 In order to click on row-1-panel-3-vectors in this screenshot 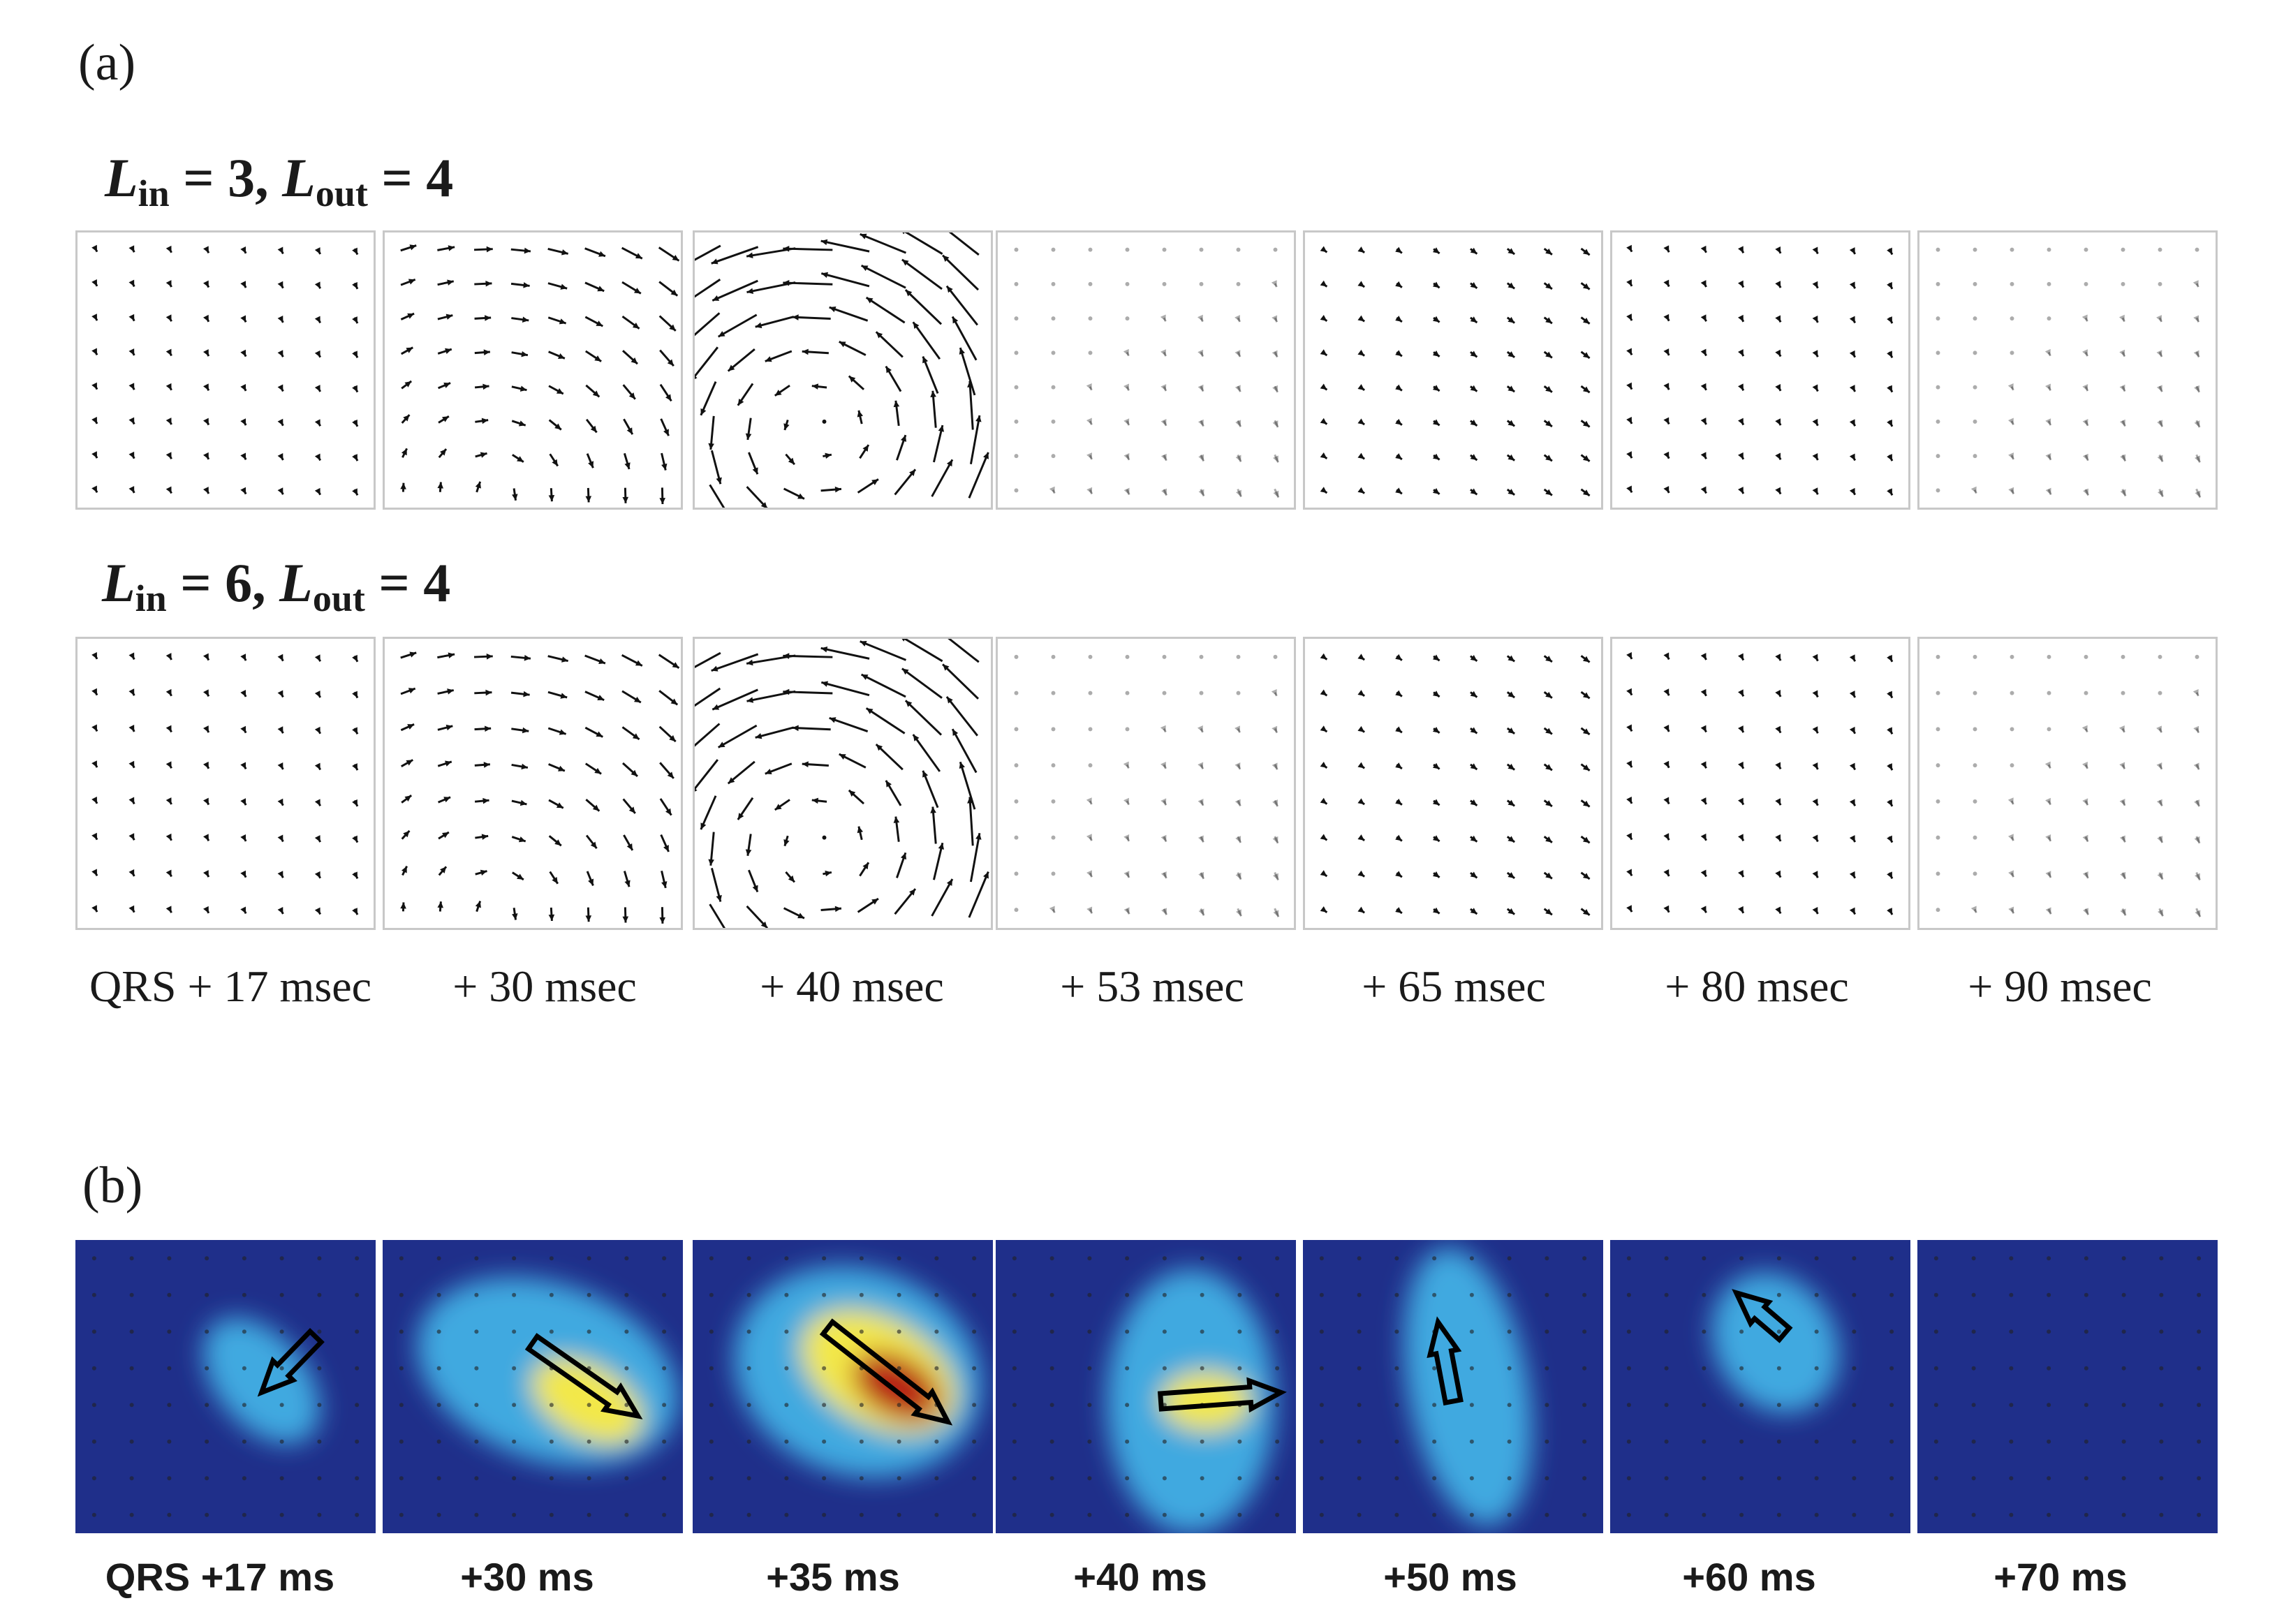, I will do `click(842, 370)`.